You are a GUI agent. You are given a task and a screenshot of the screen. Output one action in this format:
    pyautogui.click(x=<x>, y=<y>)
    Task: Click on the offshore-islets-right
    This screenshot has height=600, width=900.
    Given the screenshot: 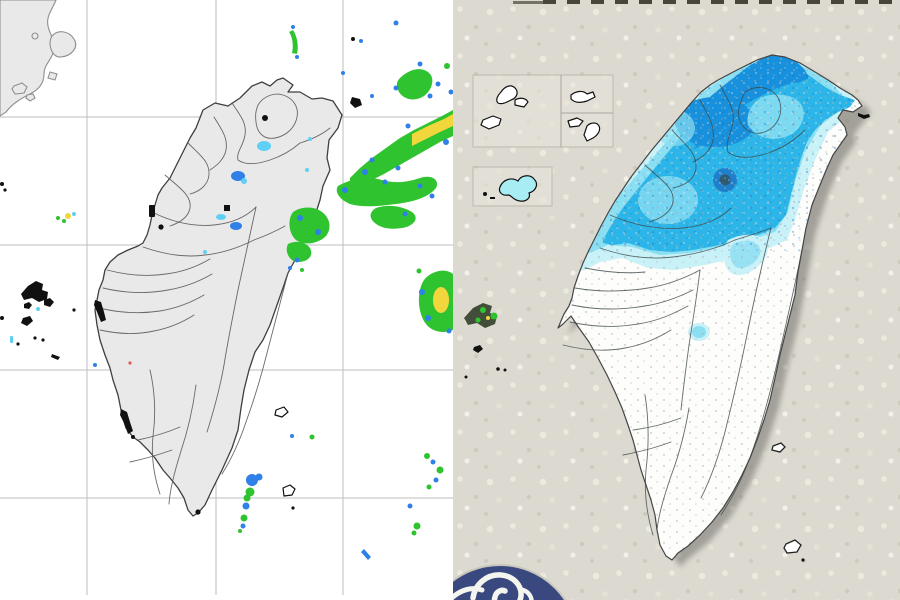 What is the action you would take?
    pyautogui.click(x=820, y=337)
    